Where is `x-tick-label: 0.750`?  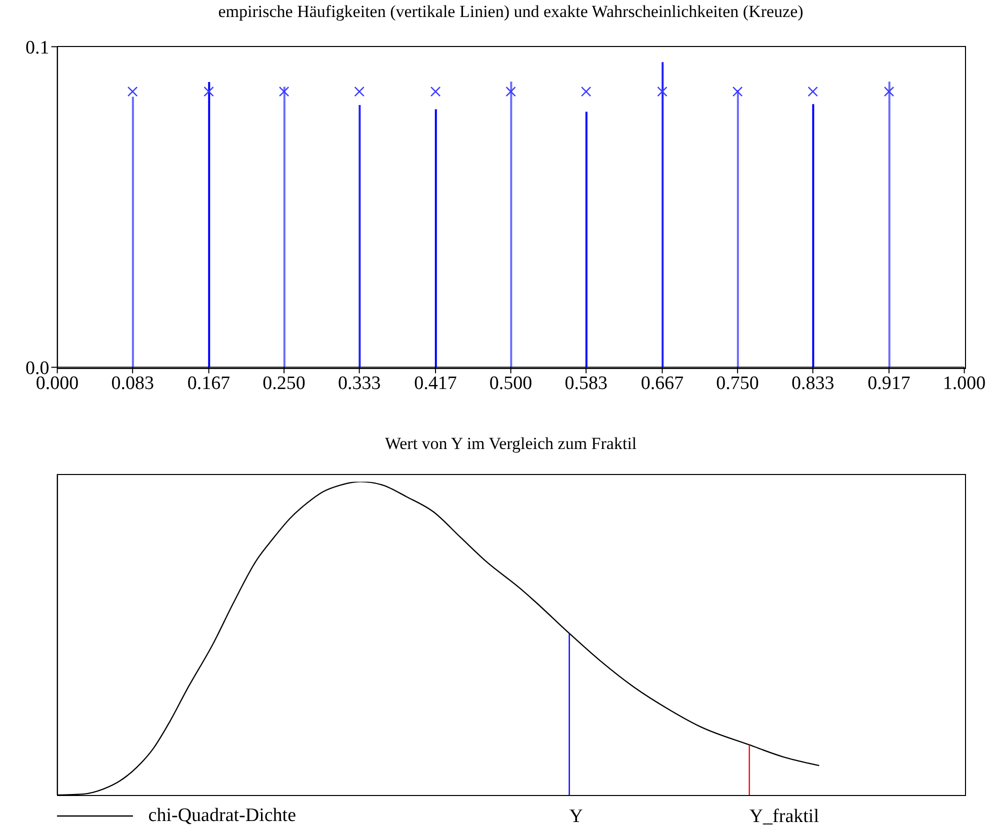
x-tick-label: 0.750 is located at coordinates (737, 383).